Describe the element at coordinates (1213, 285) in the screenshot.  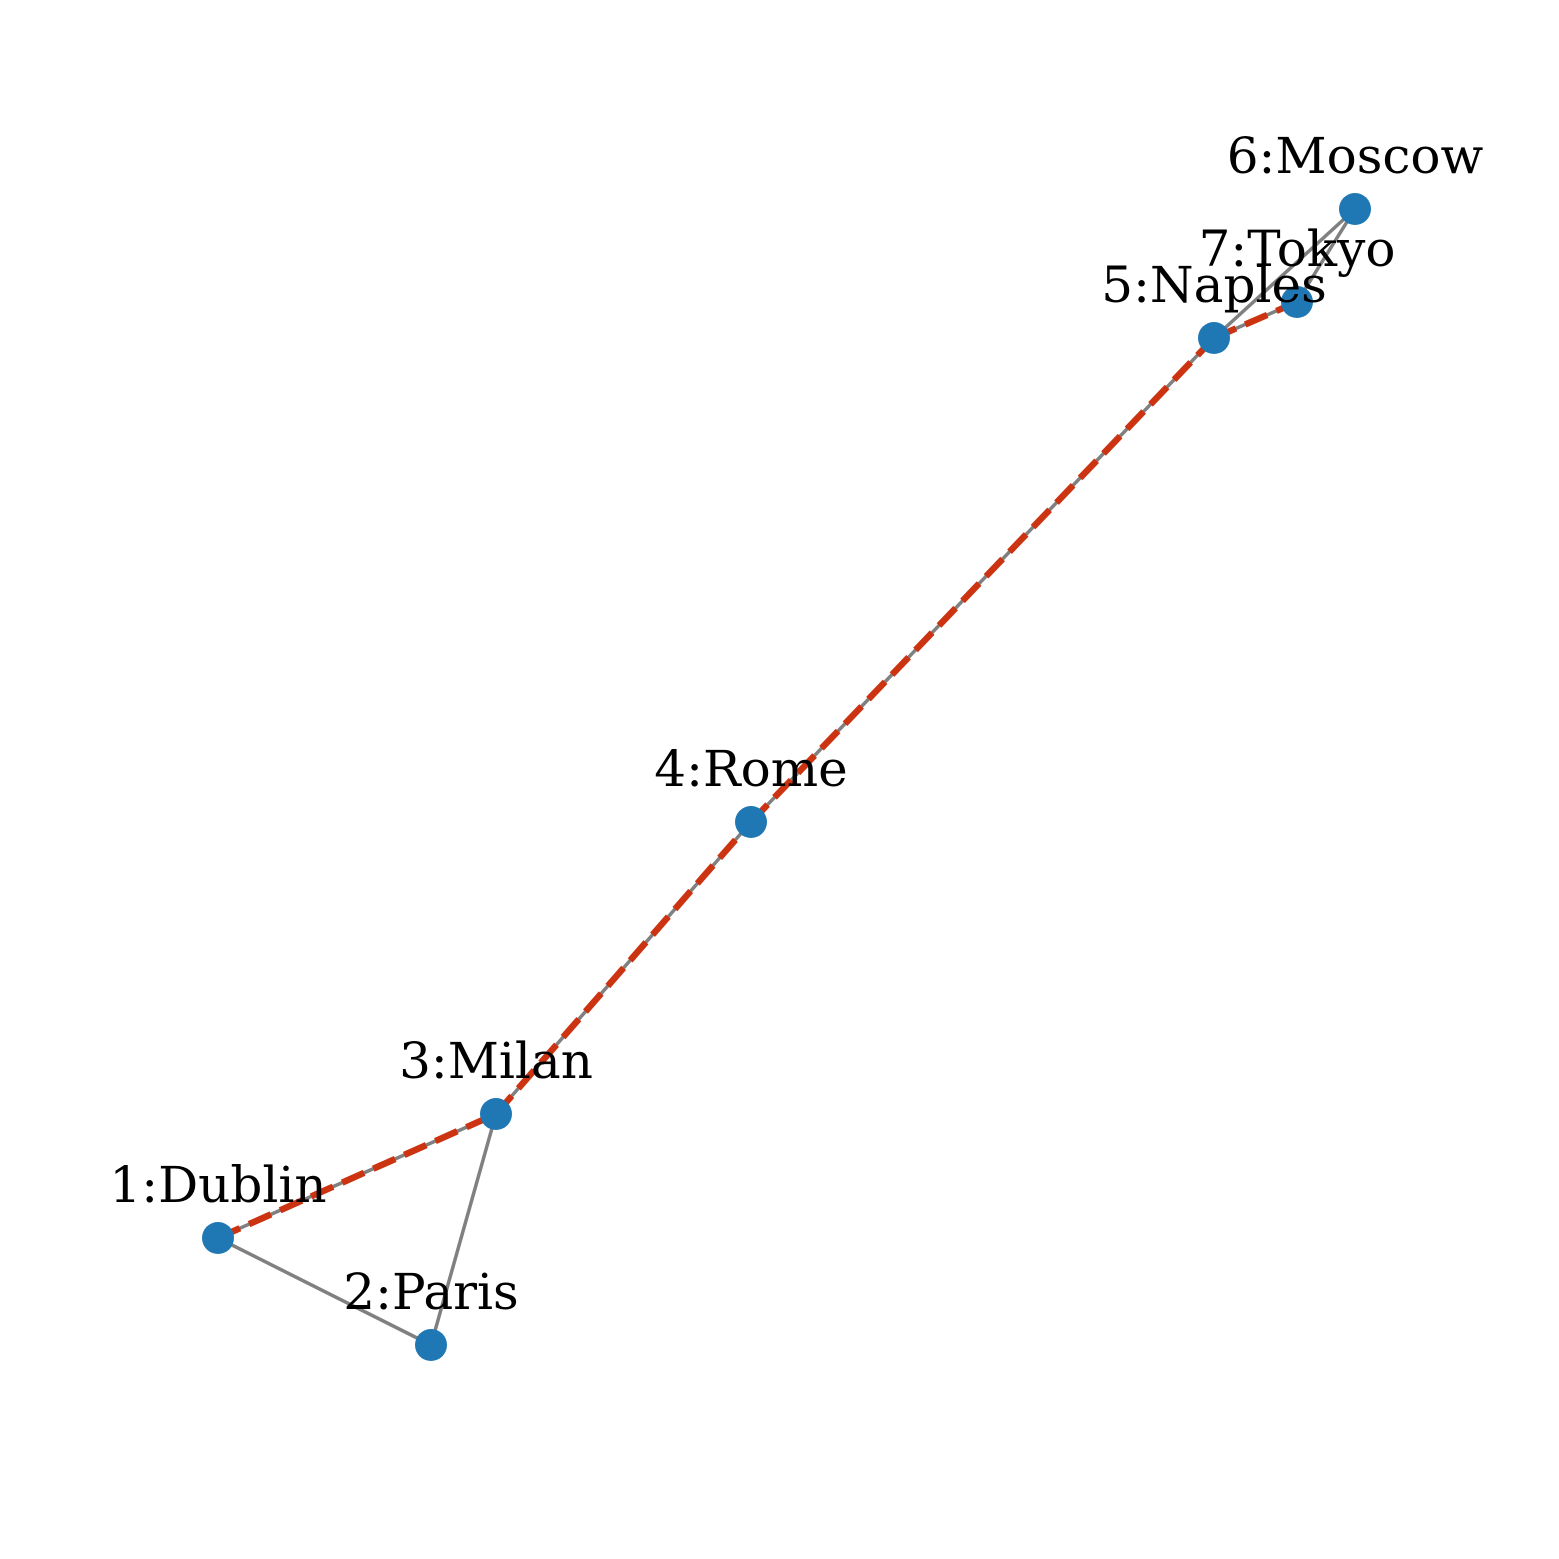
I see `node-label-5: 5:Naples` at that location.